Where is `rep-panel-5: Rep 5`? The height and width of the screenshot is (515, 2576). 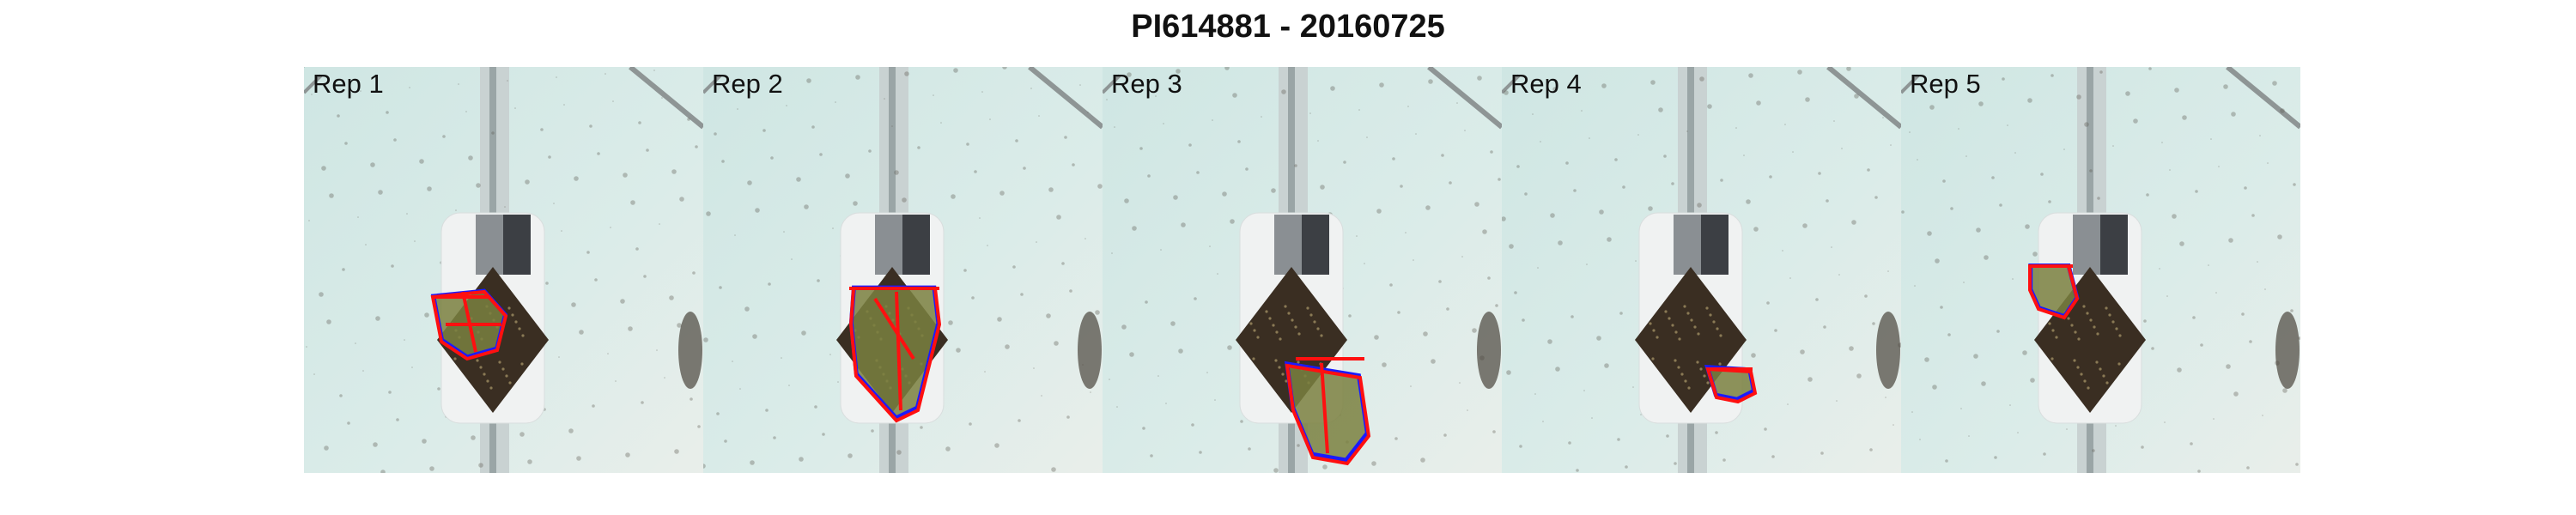 rep-panel-5: Rep 5 is located at coordinates (2100, 270).